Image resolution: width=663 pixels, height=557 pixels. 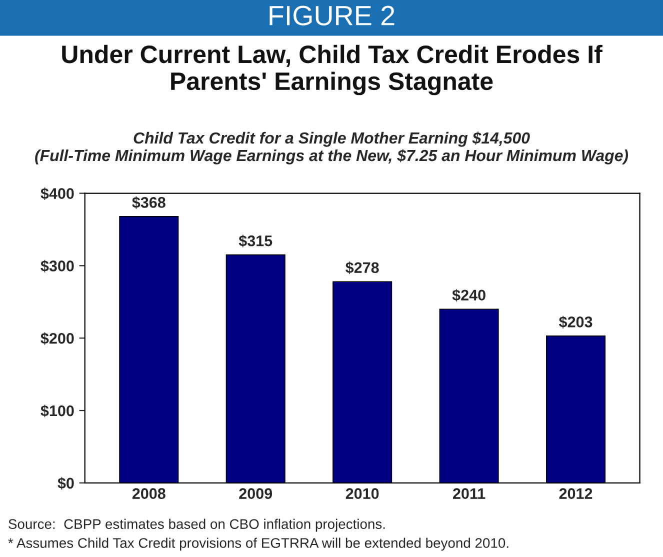 What do you see at coordinates (332, 70) in the screenshot?
I see `chart-title: Under Current Law, Child Tax Credit Erodes If Parents' Earnings Stagnate` at bounding box center [332, 70].